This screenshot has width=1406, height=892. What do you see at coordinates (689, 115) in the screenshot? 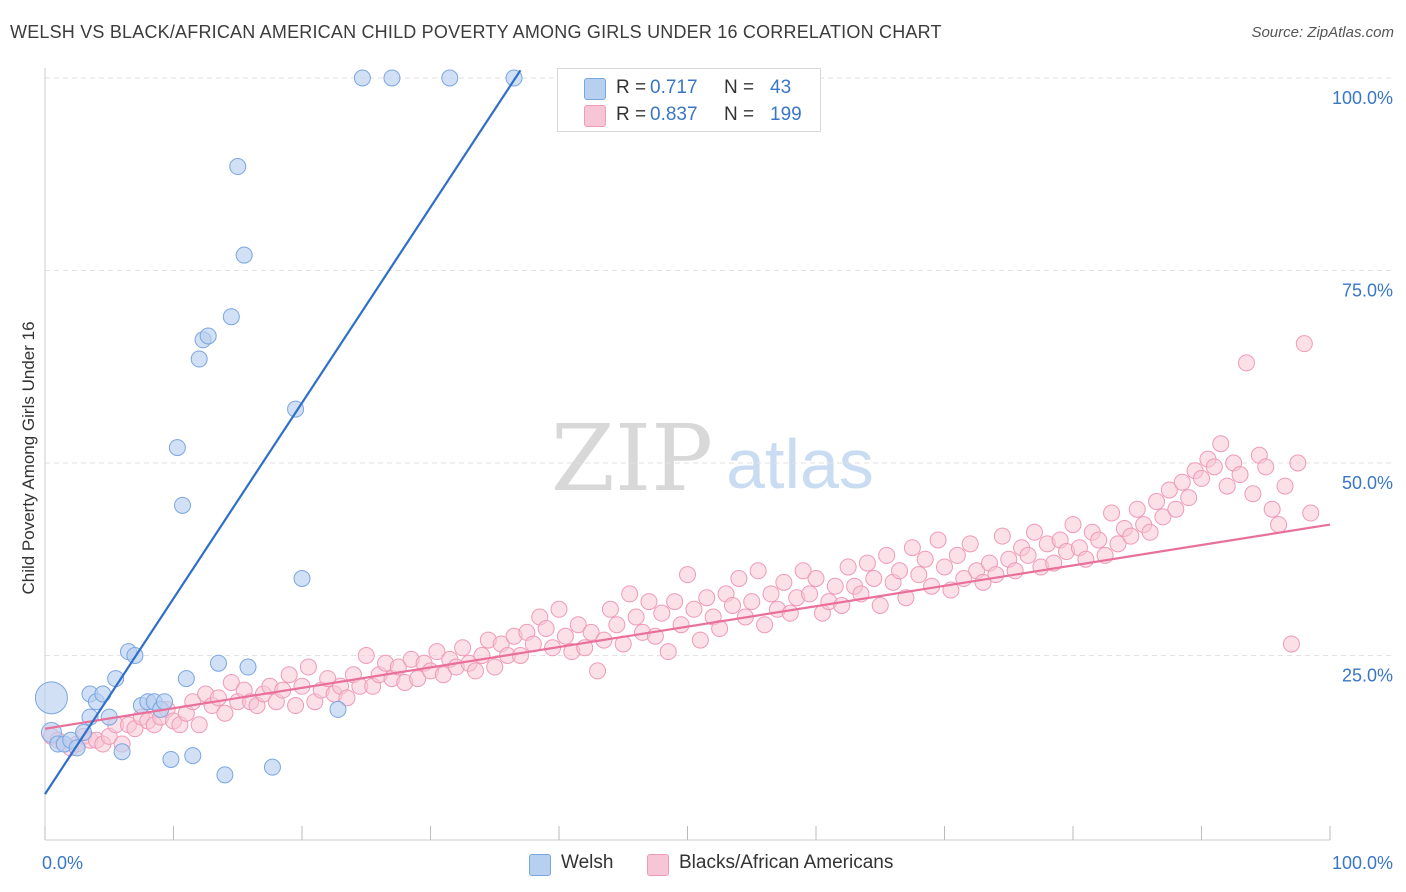
I see `legend-row-black: R = 0.837 N = 199` at bounding box center [689, 115].